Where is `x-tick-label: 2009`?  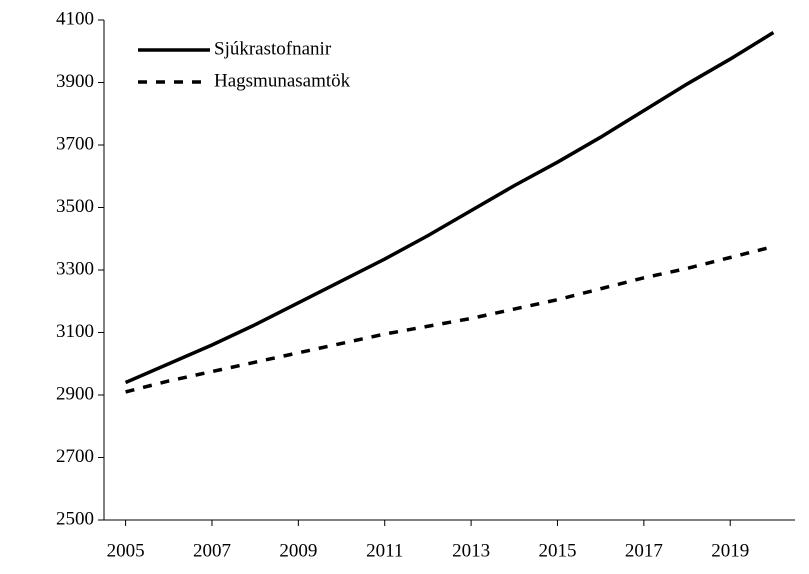
x-tick-label: 2009 is located at coordinates (298, 550).